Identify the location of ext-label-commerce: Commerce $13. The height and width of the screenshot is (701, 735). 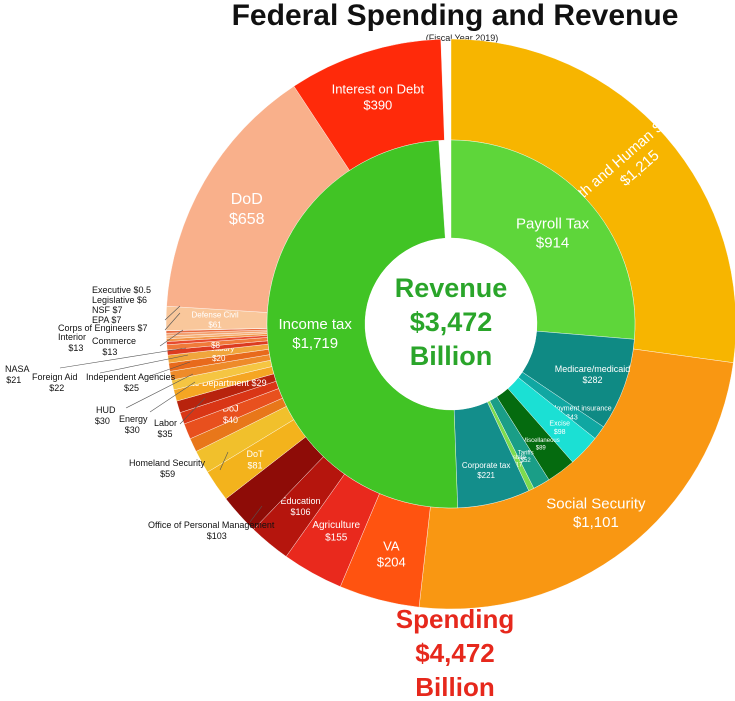
(114, 346).